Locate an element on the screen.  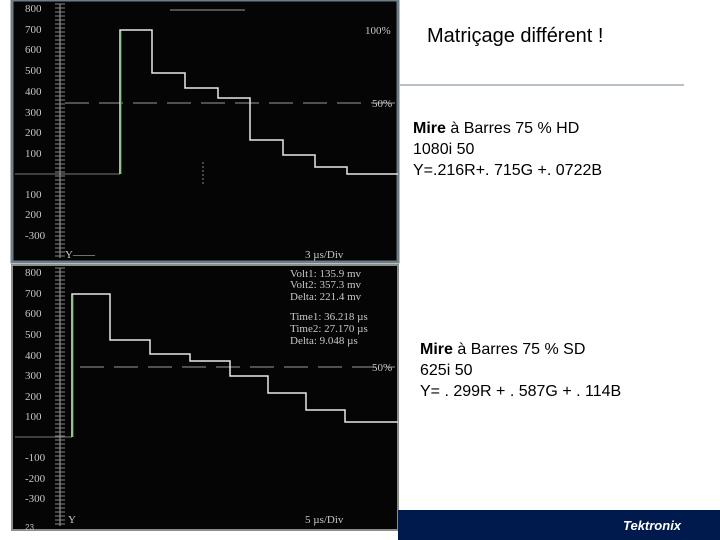
readout: Time2: 27.170 µs is located at coordinates (329, 329).